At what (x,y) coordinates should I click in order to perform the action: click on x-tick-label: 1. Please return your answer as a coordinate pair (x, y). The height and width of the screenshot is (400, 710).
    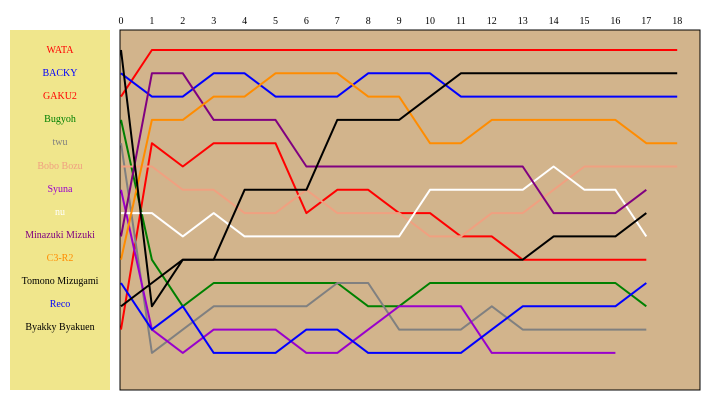
    Looking at the image, I should click on (151, 21).